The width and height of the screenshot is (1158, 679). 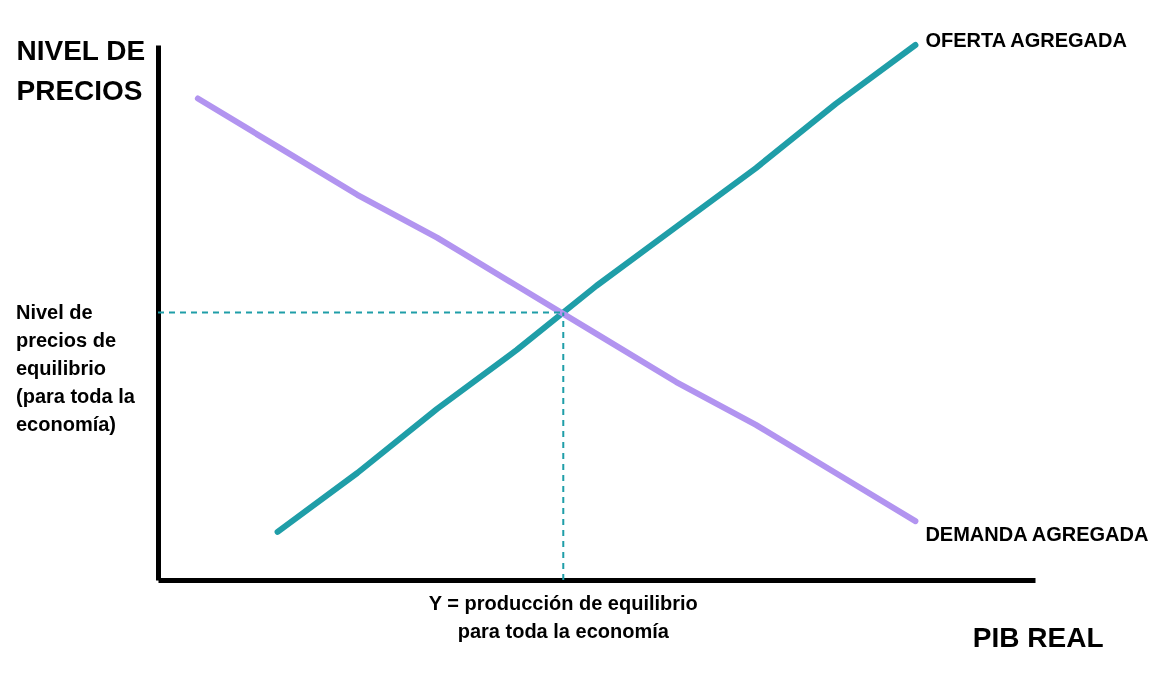 I want to click on y-axis-title: NIVEL DE PRECIOS, so click(x=81, y=70).